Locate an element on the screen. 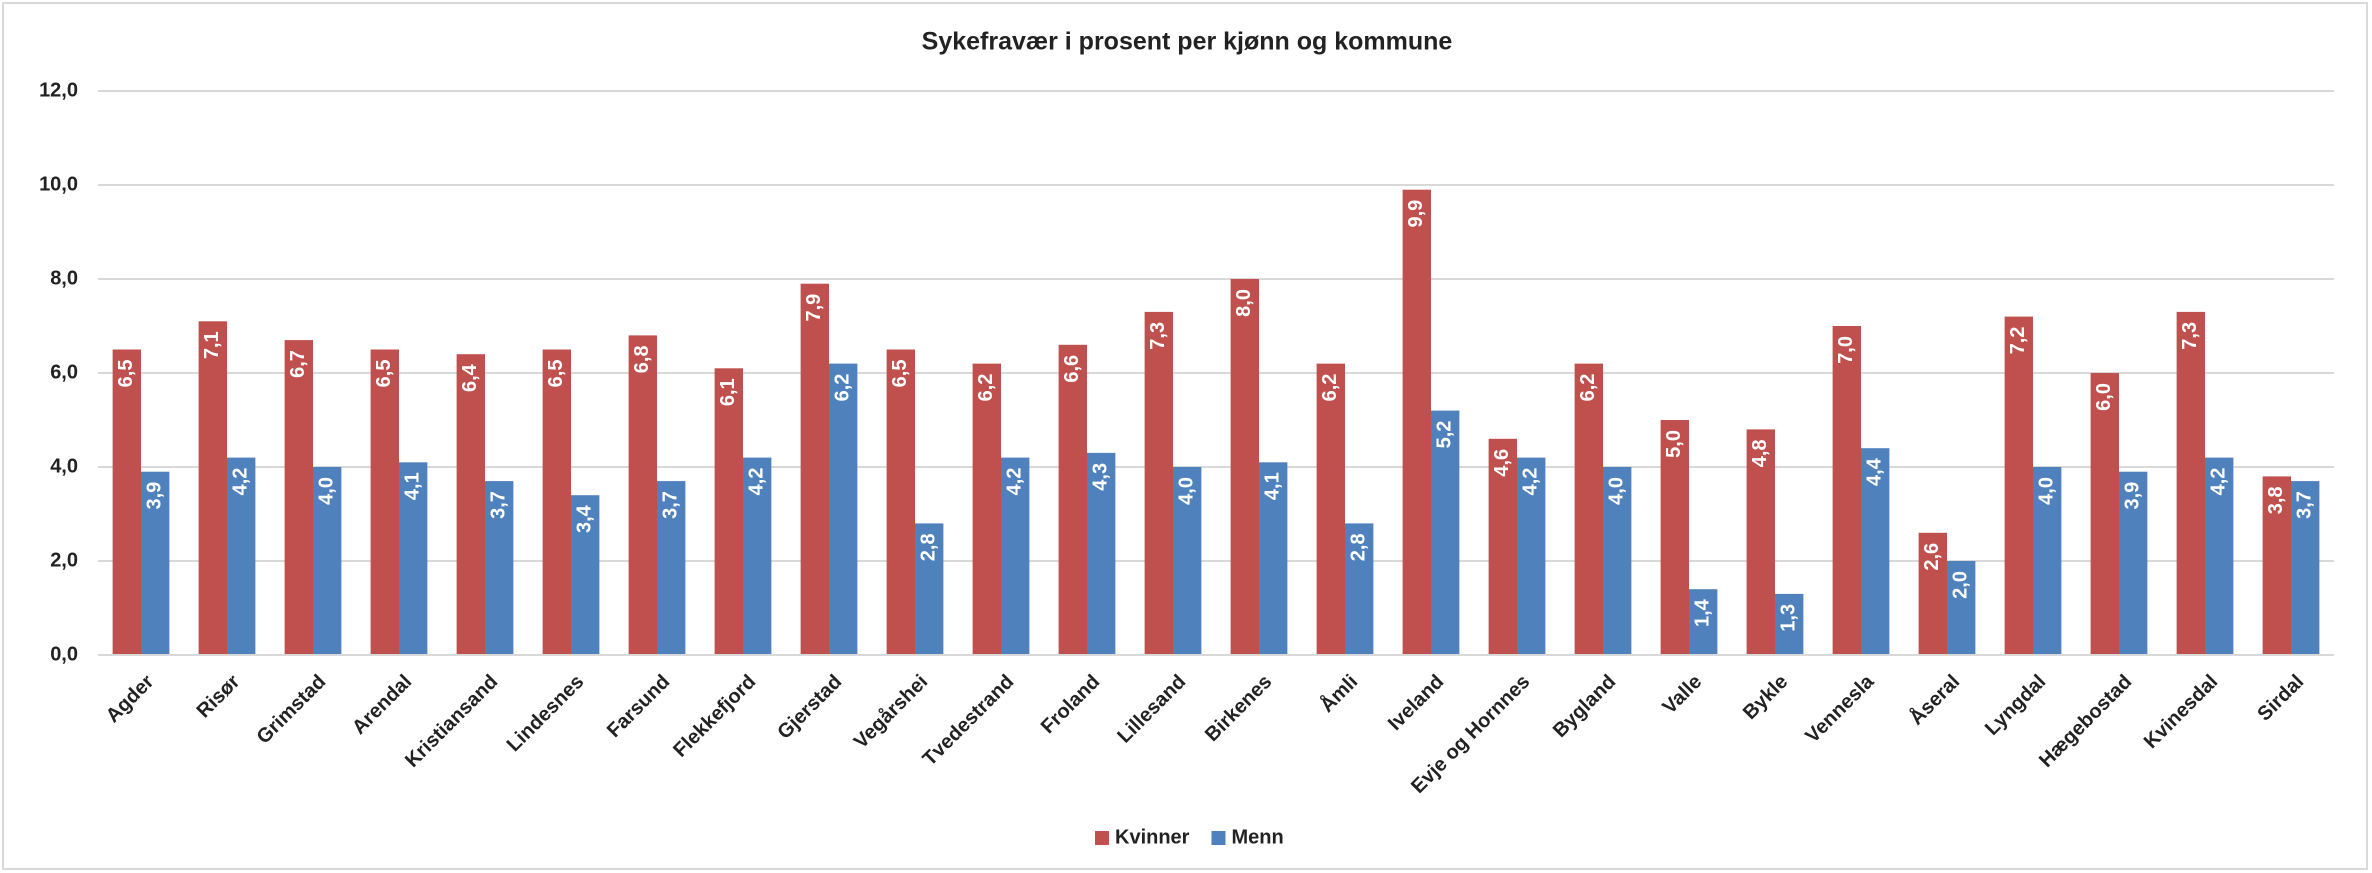 This screenshot has height=873, width=2372. y-tick-label: 10,0 is located at coordinates (58, 184).